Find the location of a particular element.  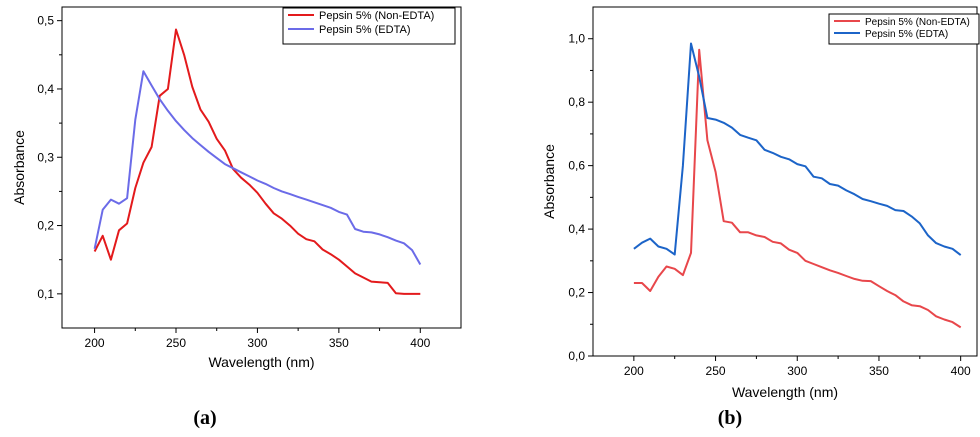

y-tick-label: 0,1 is located at coordinates (45, 294).